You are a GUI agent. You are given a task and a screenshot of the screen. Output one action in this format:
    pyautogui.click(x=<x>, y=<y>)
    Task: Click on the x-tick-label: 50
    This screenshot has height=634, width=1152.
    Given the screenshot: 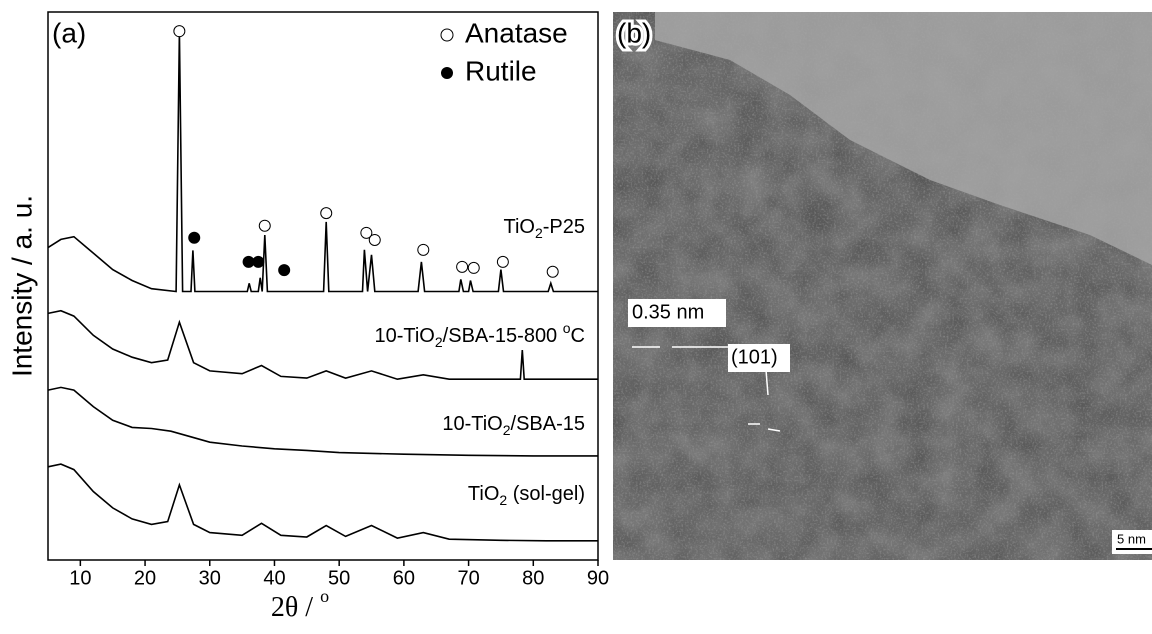 What is the action you would take?
    pyautogui.click(x=339, y=578)
    